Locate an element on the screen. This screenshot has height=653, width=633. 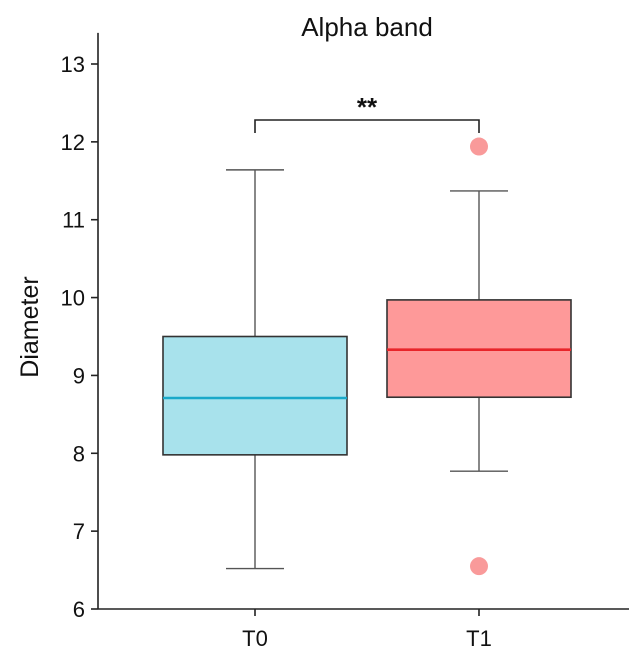
y-tick-label: 12 is located at coordinates (73, 142).